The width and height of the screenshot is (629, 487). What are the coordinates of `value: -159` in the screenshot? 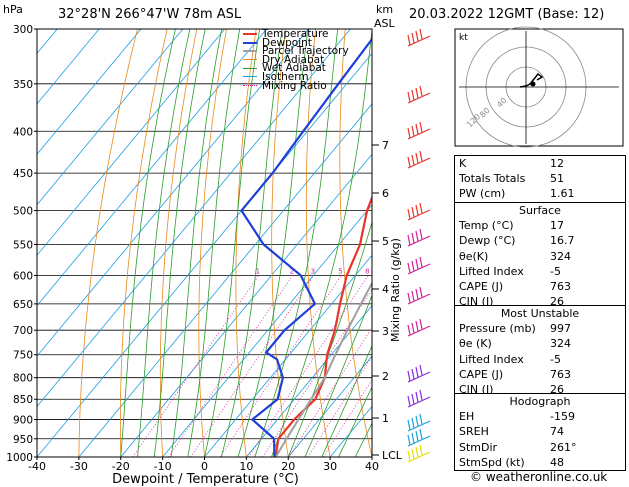 It's located at (562, 417).